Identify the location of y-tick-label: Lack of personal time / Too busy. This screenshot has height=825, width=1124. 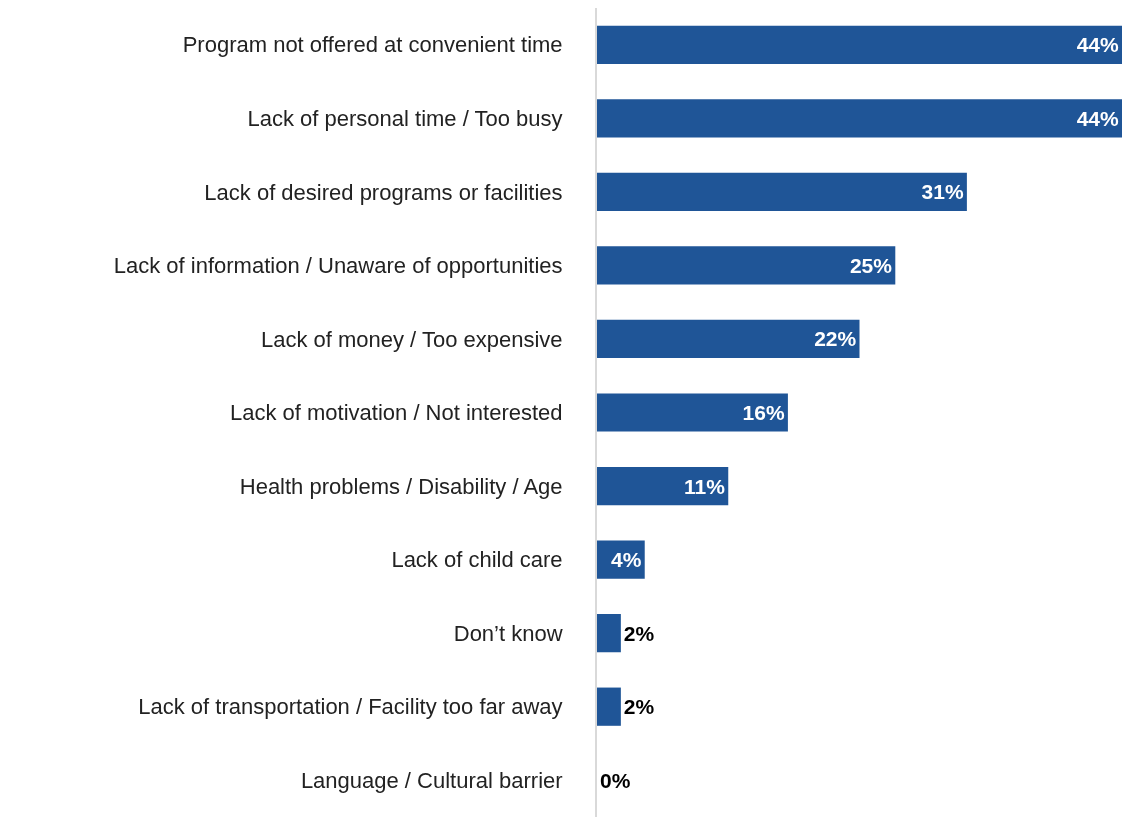
(405, 119).